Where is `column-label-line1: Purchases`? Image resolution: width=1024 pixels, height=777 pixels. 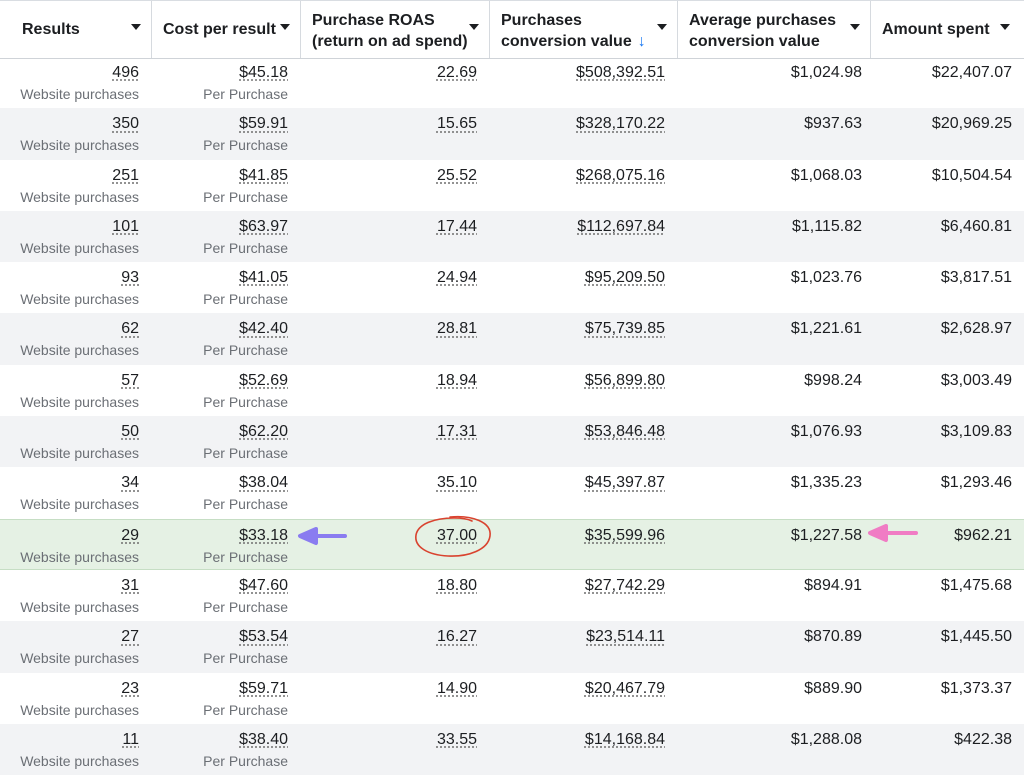
column-label-line1: Purchases is located at coordinates (541, 20).